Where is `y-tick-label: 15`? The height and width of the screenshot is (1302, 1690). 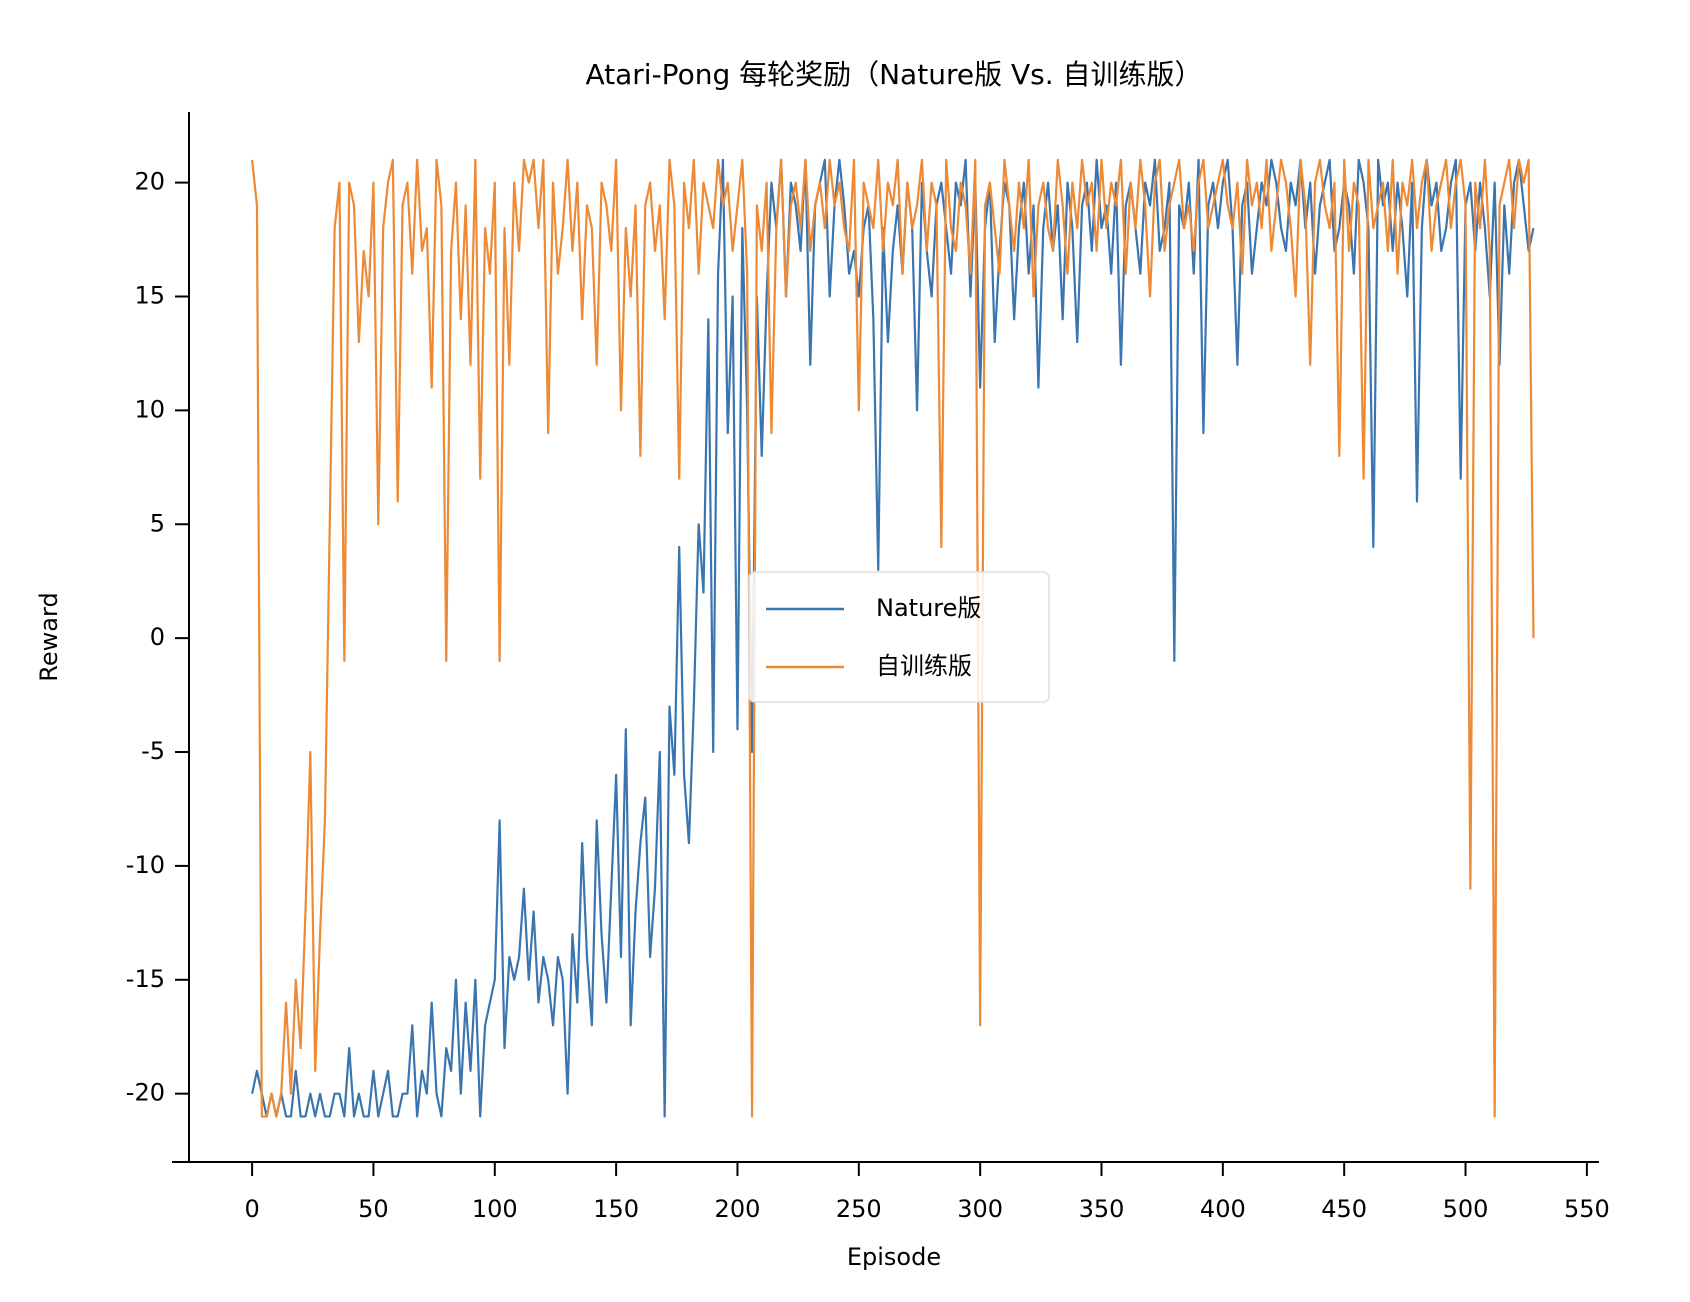
y-tick-label: 15 is located at coordinates (149, 295).